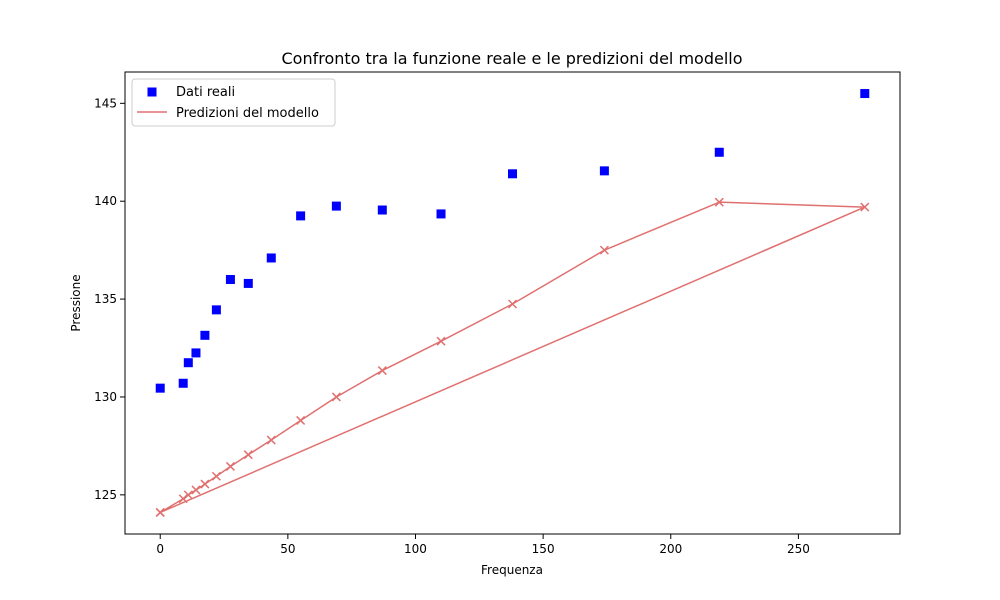 Image resolution: width=1000 pixels, height=600 pixels. I want to click on legend-marker-dati-reali, so click(152, 92).